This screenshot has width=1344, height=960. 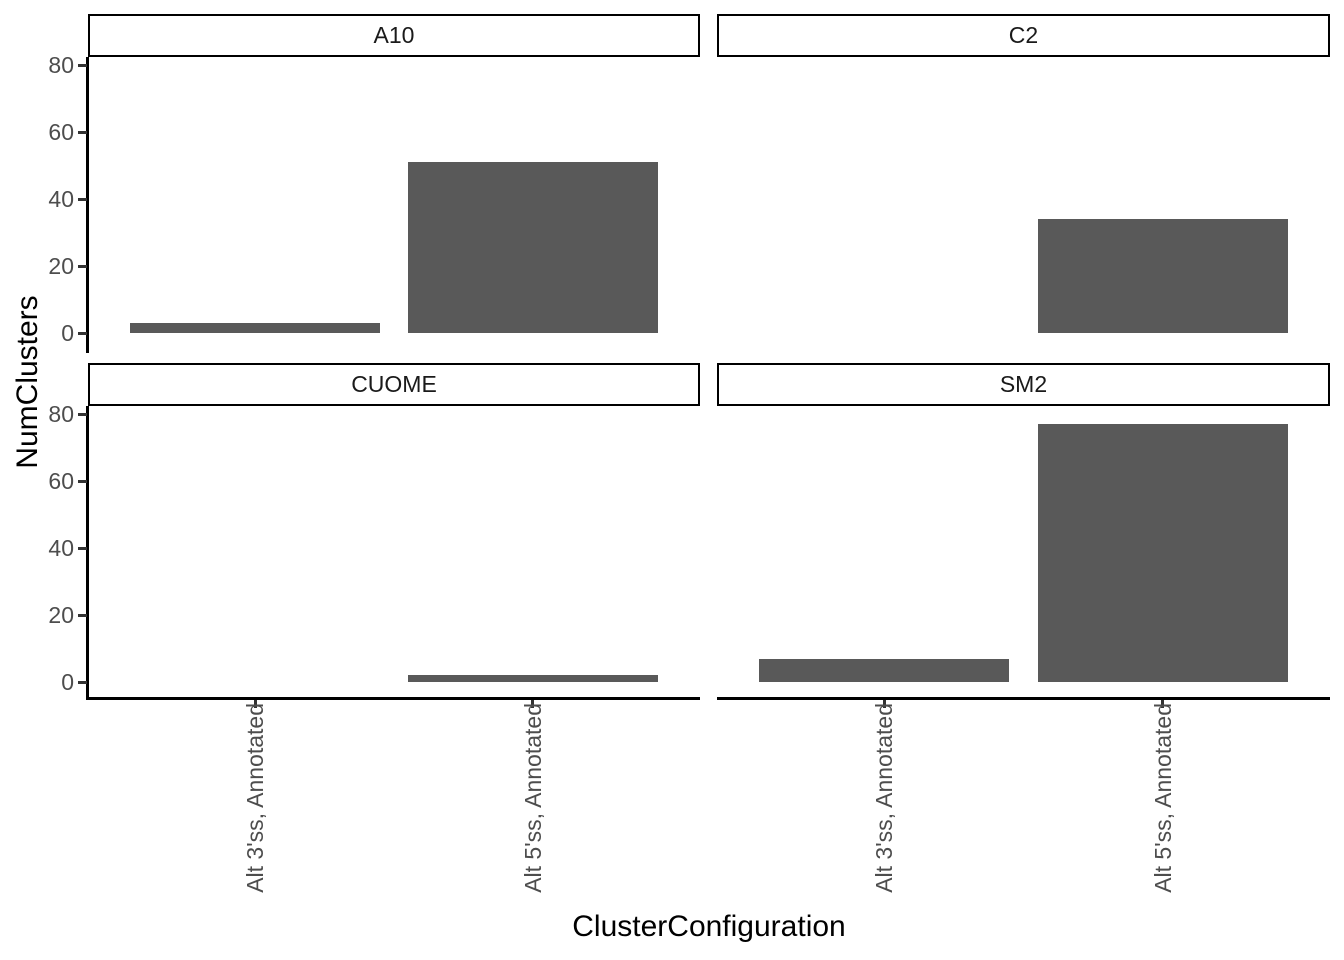 I want to click on bar-cuome-cat2, so click(x=532, y=678).